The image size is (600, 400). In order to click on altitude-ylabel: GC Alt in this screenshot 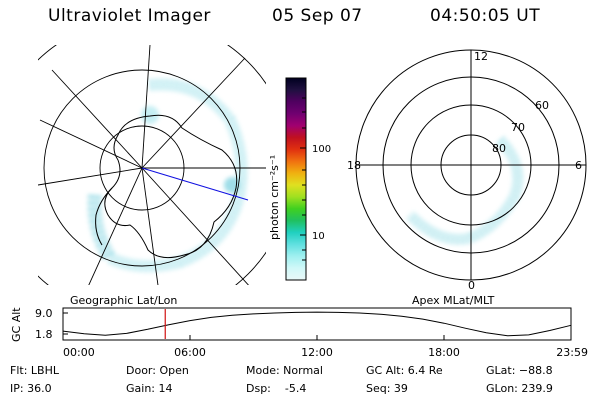, I will do `click(16, 324)`.